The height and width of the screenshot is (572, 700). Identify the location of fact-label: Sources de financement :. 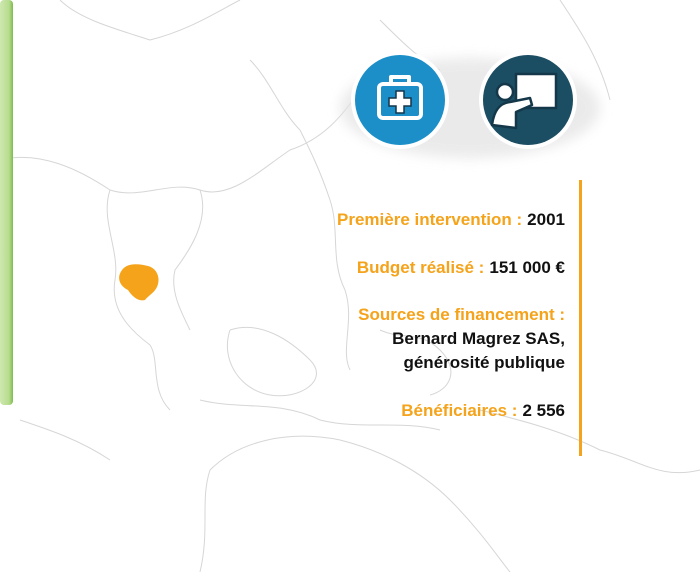
(461, 314).